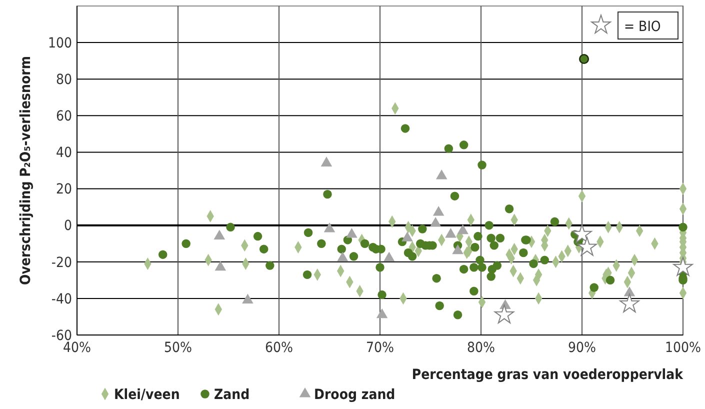  I want to click on x-axis-title: Percentage gras van voederoppervlak, so click(548, 375).